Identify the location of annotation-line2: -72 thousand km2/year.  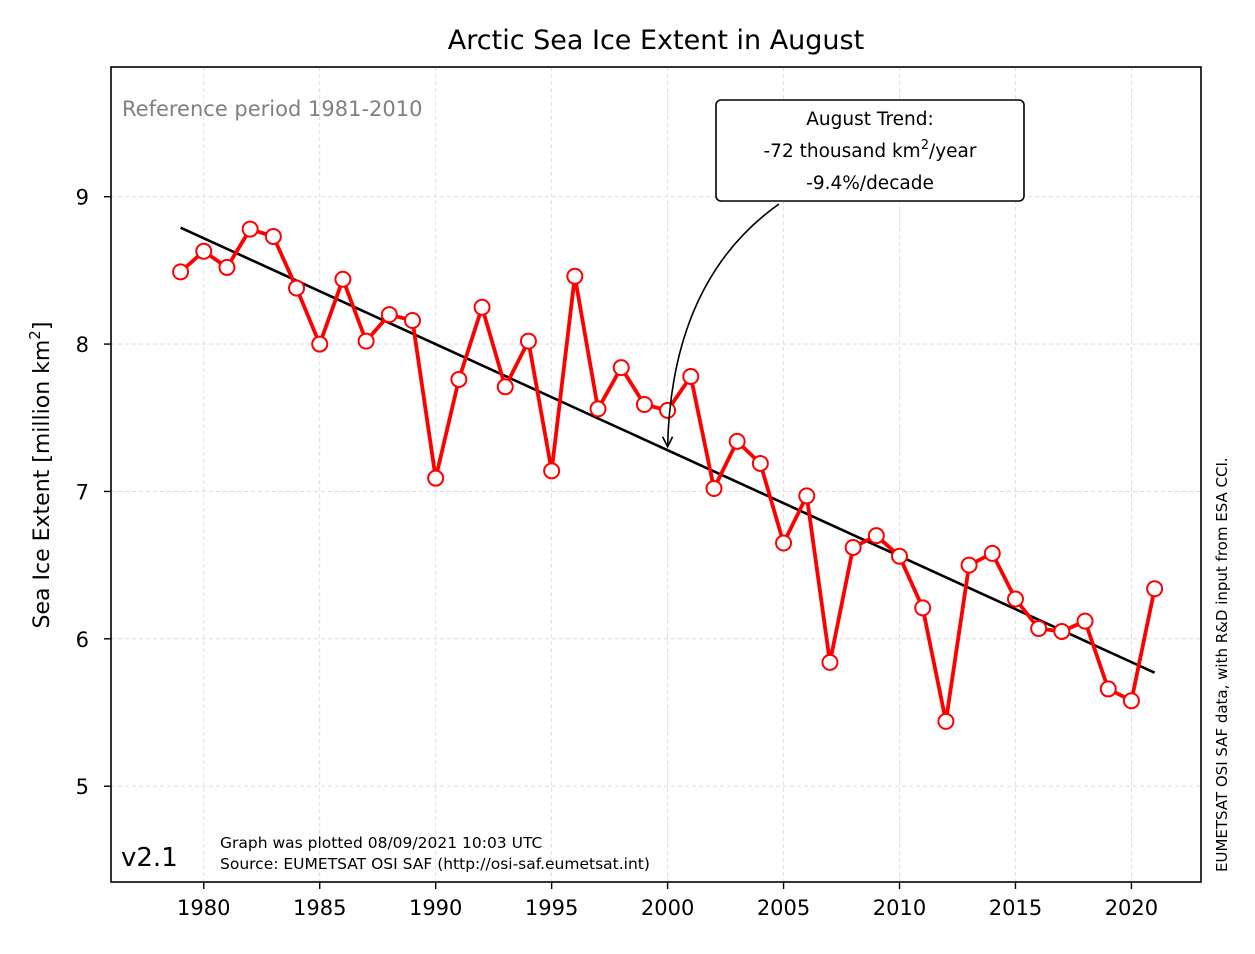
(870, 150).